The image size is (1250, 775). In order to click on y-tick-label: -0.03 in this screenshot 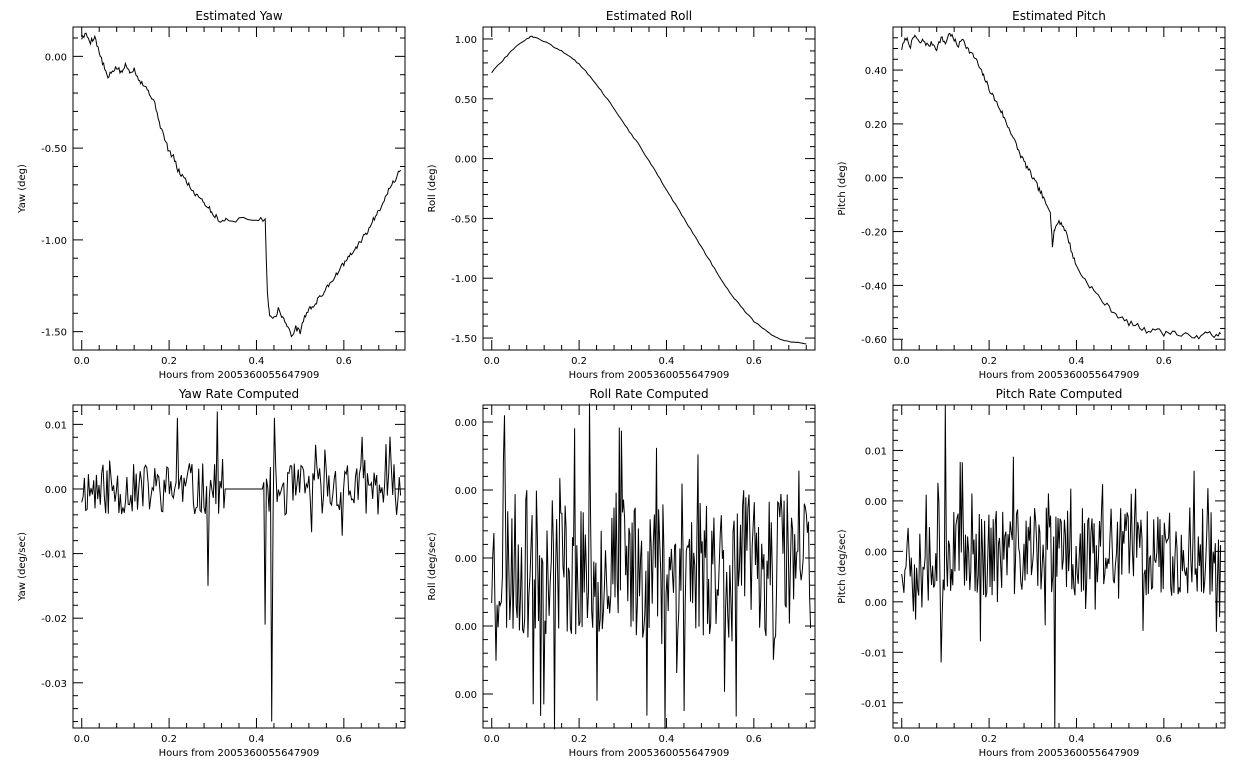, I will do `click(54, 684)`.